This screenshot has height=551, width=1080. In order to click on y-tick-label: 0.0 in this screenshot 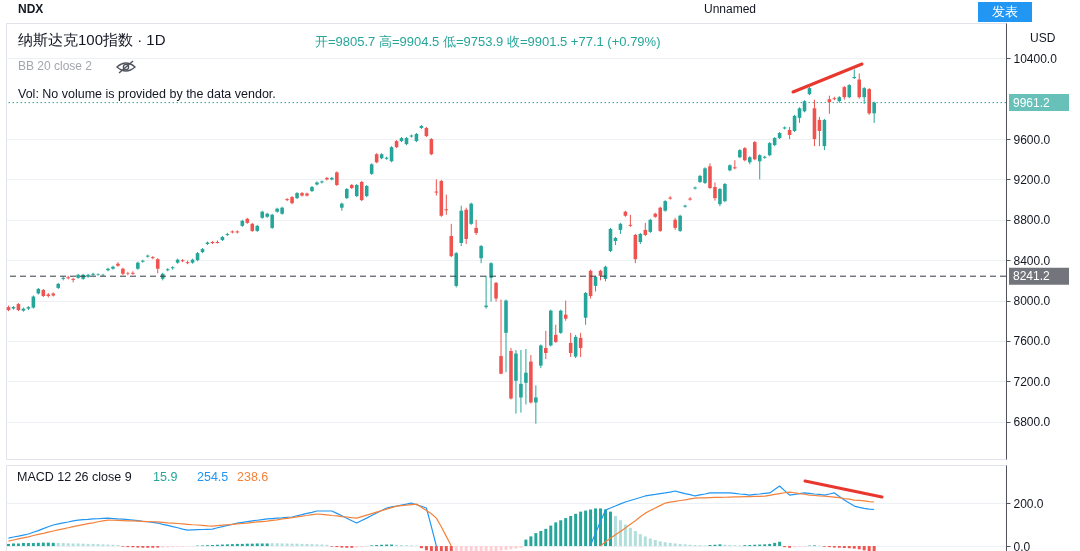, I will do `click(1022, 545)`.